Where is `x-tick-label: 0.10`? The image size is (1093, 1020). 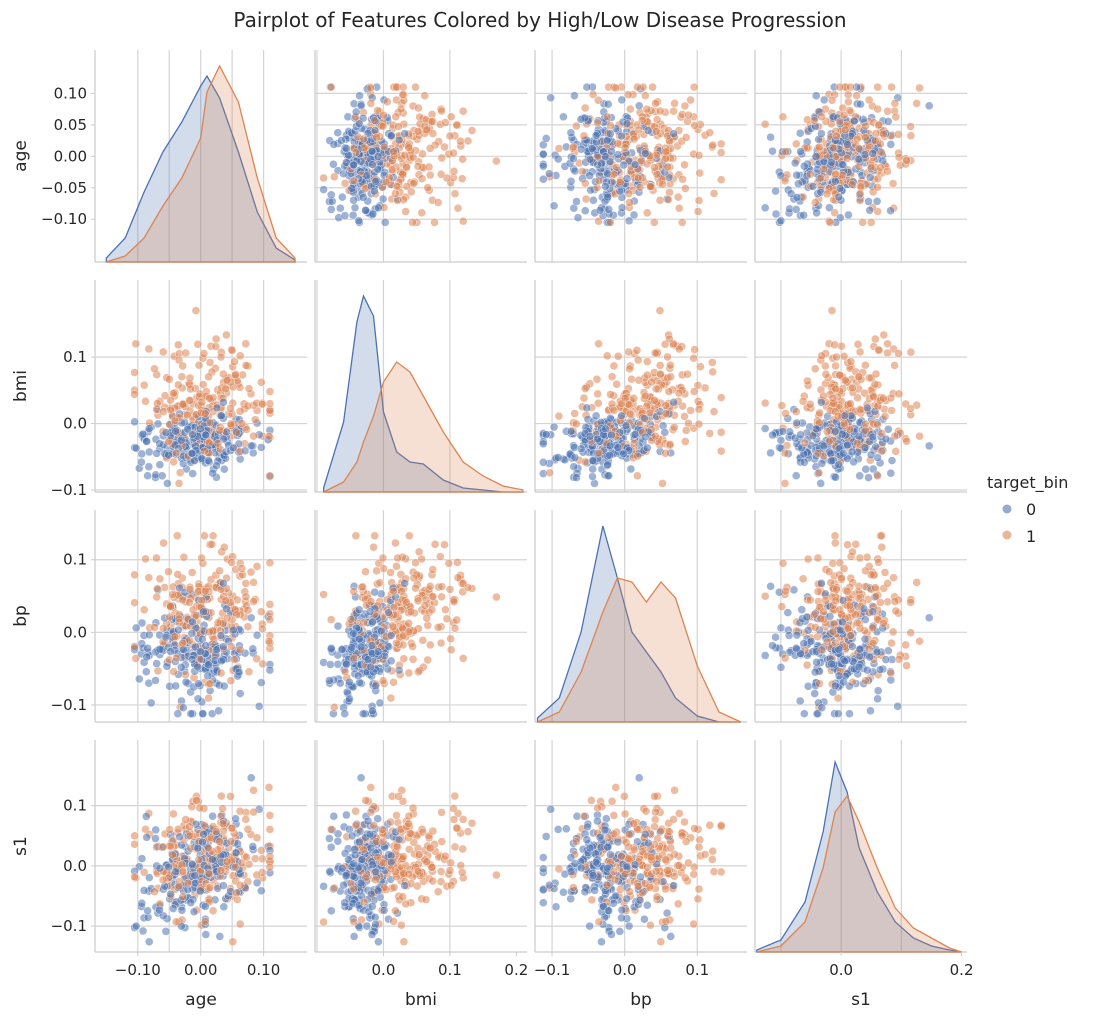 x-tick-label: 0.10 is located at coordinates (263, 970).